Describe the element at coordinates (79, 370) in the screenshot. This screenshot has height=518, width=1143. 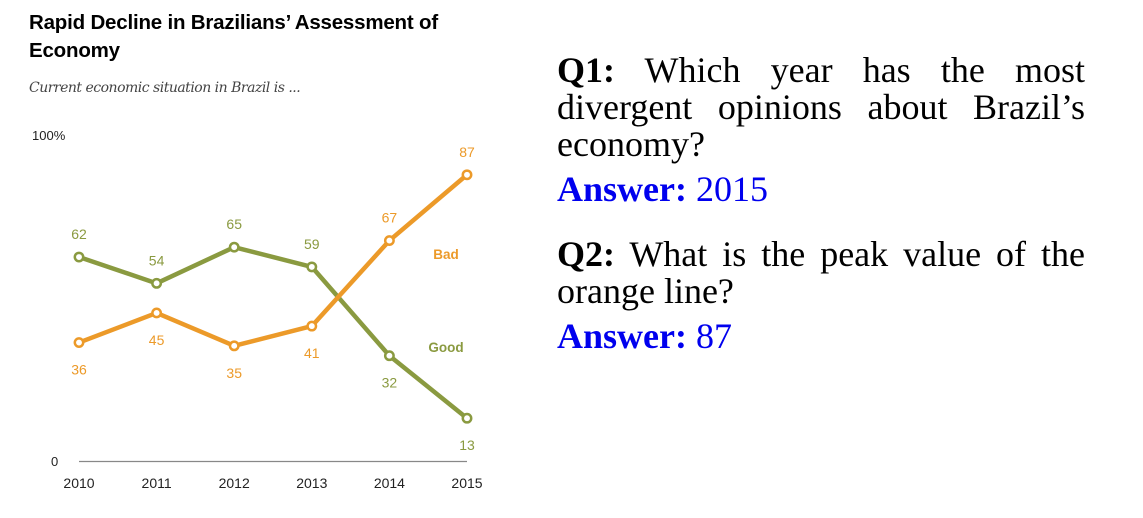
I see `data-label: 36` at that location.